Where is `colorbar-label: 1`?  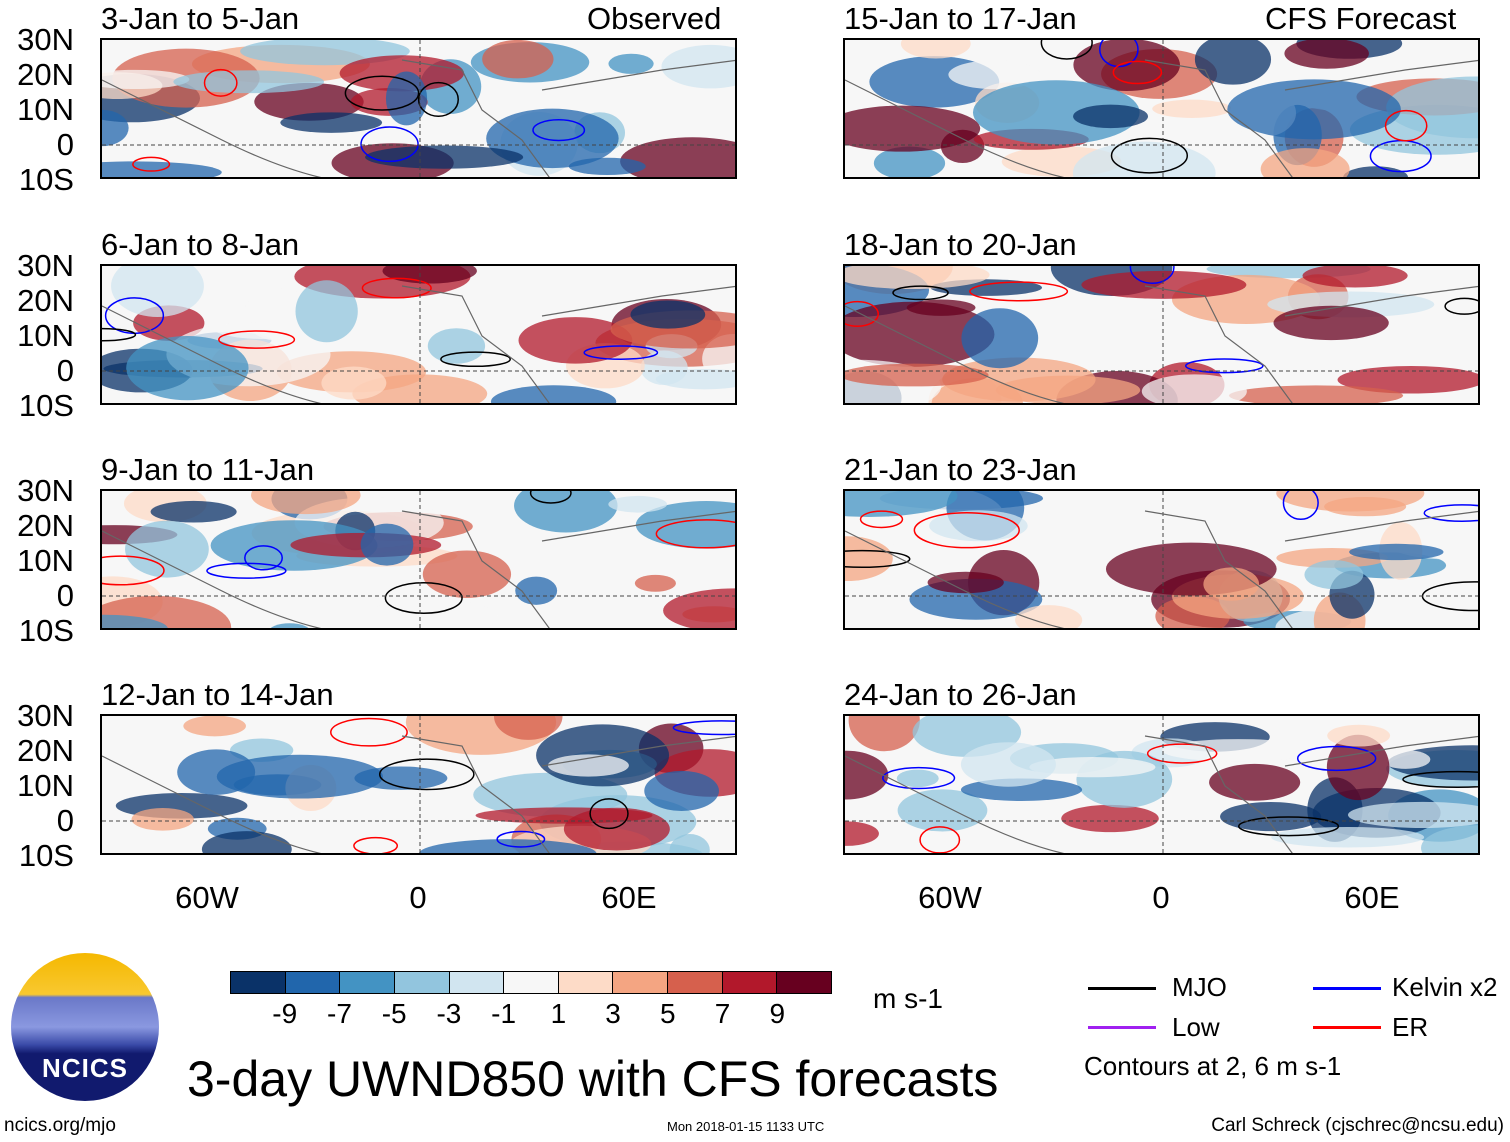
colorbar-label: 1 is located at coordinates (558, 1013).